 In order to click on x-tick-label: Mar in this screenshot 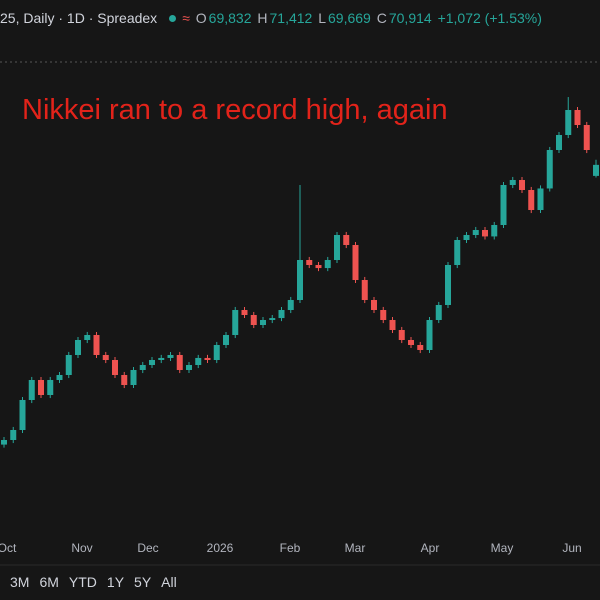, I will do `click(355, 548)`.